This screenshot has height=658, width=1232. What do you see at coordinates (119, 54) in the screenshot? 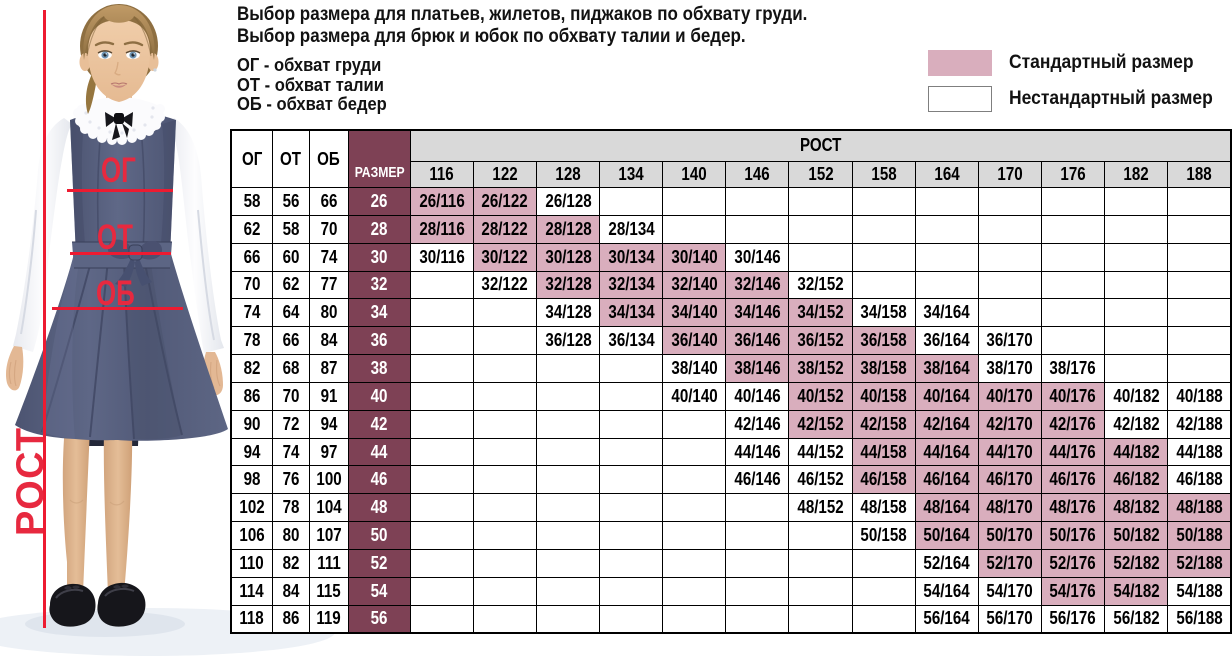
I see `eyes` at bounding box center [119, 54].